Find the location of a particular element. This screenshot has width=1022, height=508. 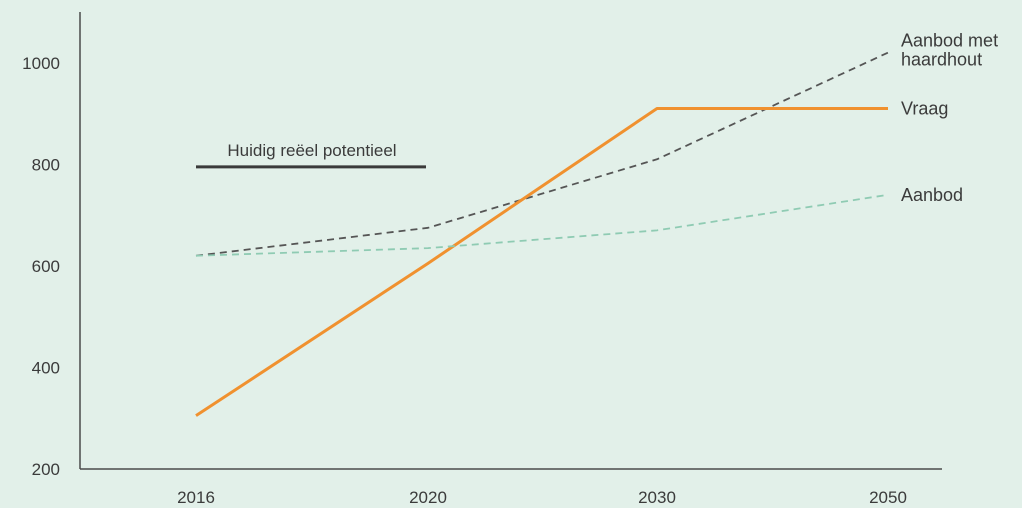

y-tick-label: 800 is located at coordinates (46, 164).